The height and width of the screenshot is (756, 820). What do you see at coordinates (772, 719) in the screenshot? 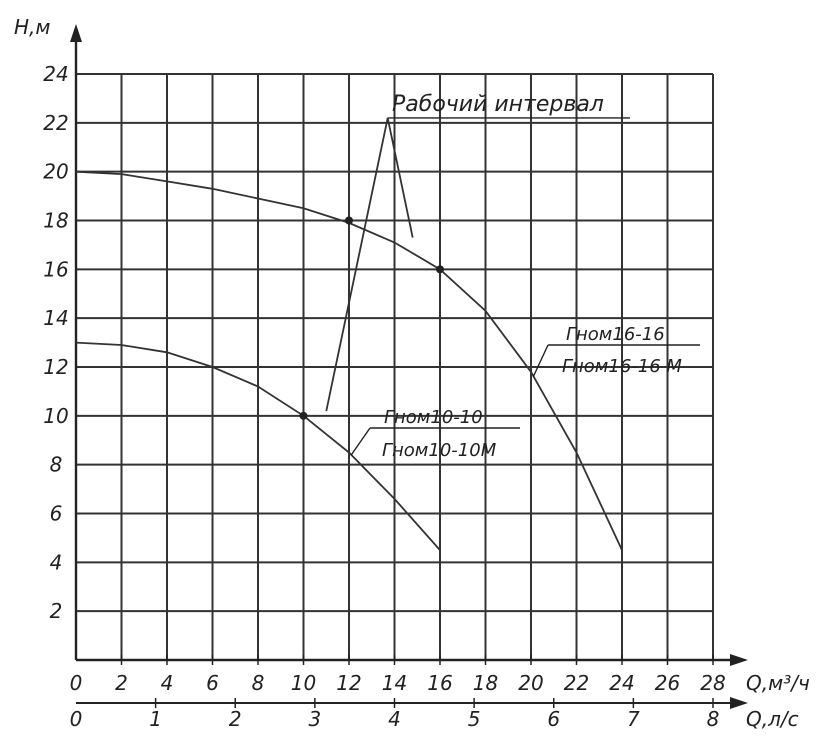
I see `x2-axis-label: Q,л/с` at bounding box center [772, 719].